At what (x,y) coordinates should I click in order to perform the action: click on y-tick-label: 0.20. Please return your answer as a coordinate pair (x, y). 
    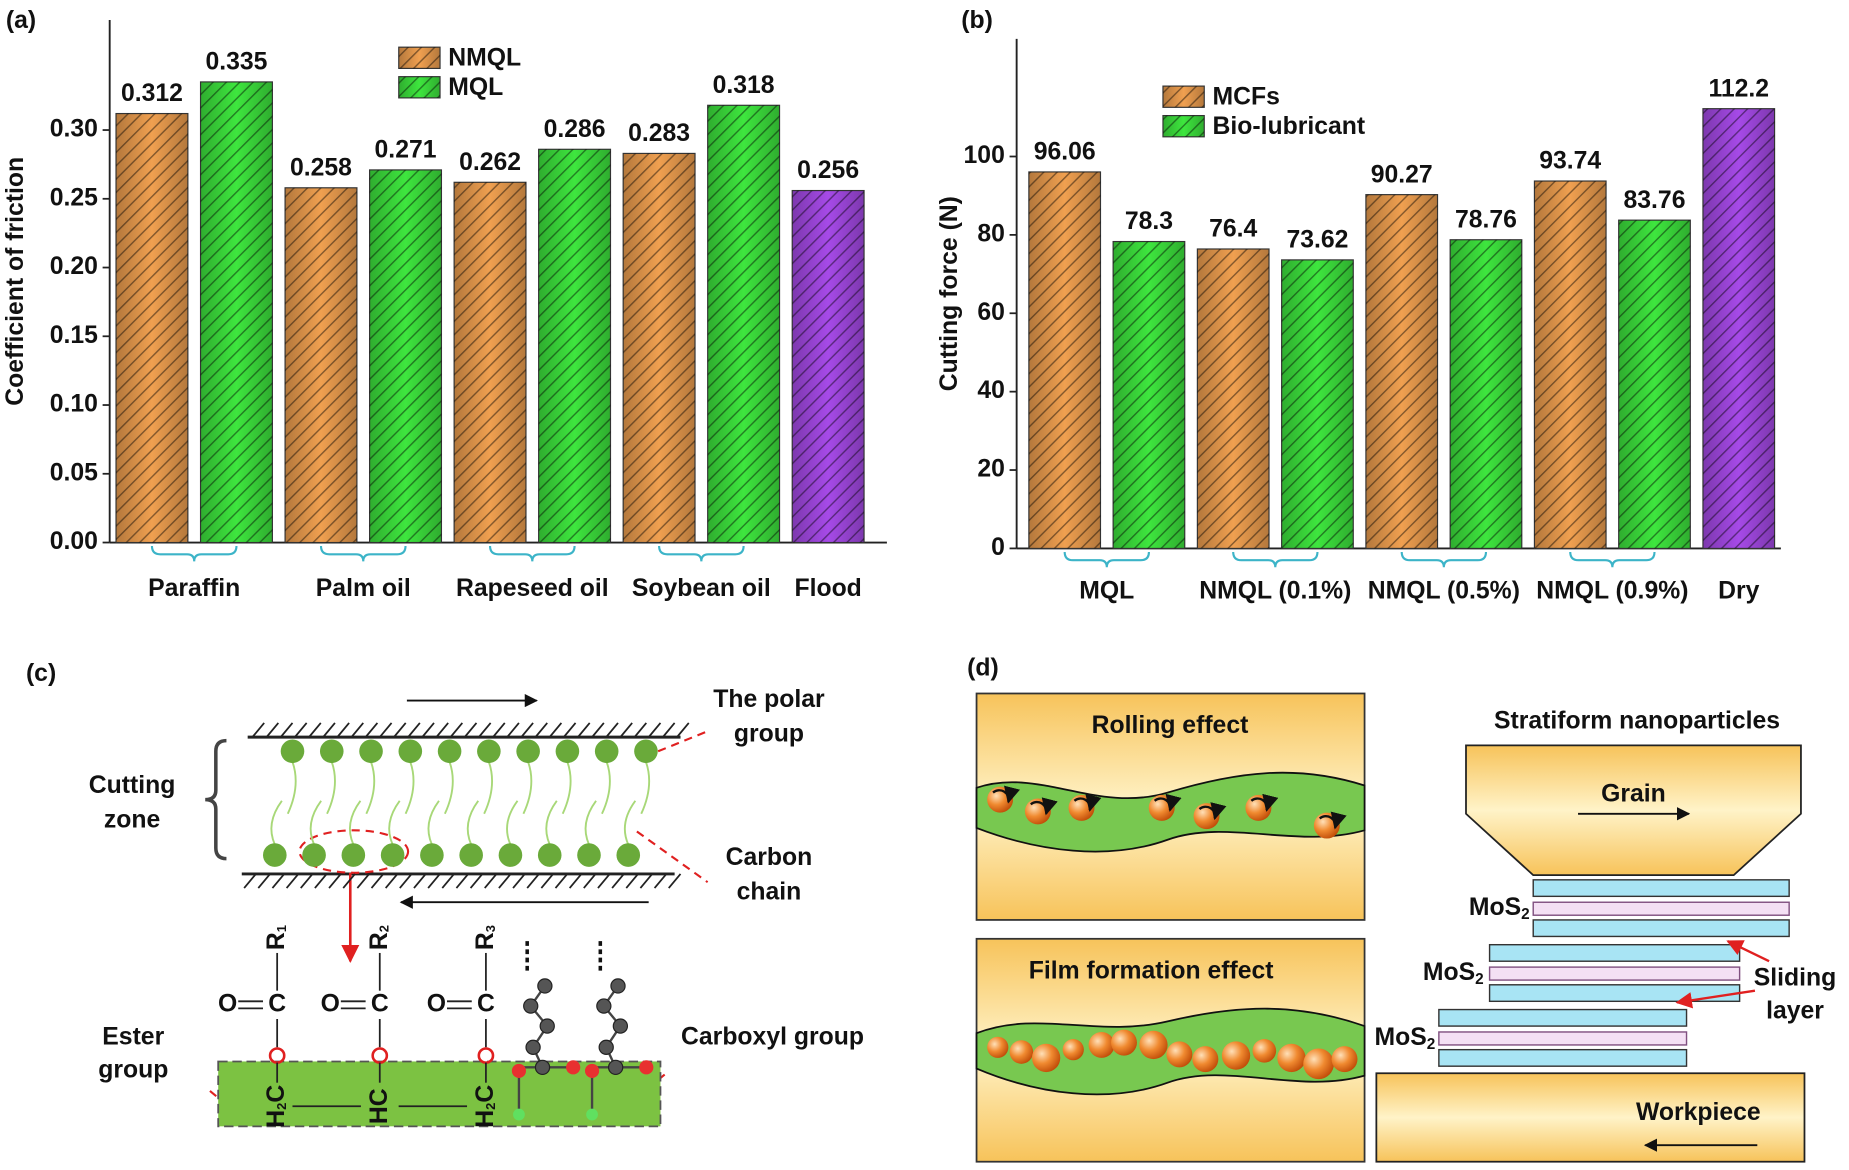
    Looking at the image, I should click on (74, 266).